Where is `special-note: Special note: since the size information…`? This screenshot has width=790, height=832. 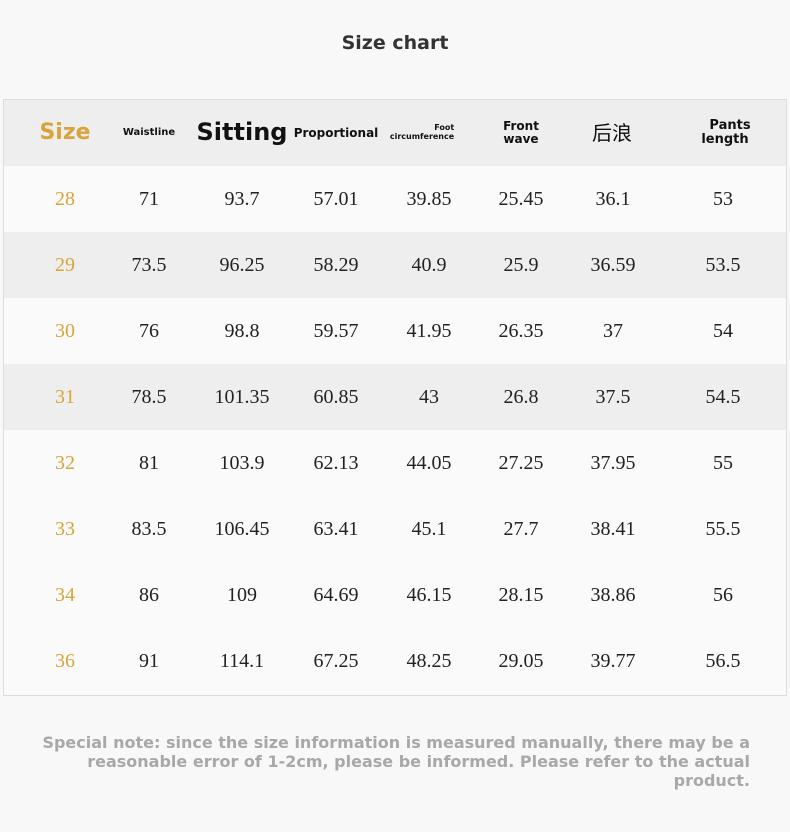
special-note: Special note: since the size information… is located at coordinates (385, 761).